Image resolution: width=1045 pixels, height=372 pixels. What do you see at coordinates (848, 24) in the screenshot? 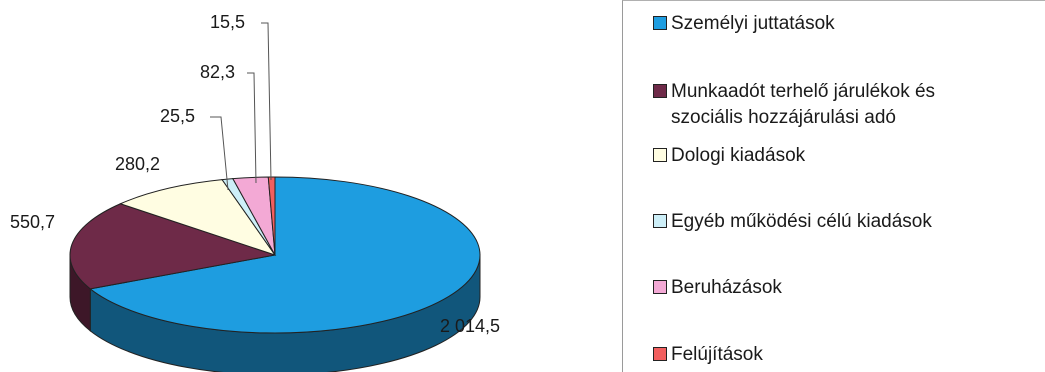
I see `legend-item-szemelyi: Személyi juttatások` at bounding box center [848, 24].